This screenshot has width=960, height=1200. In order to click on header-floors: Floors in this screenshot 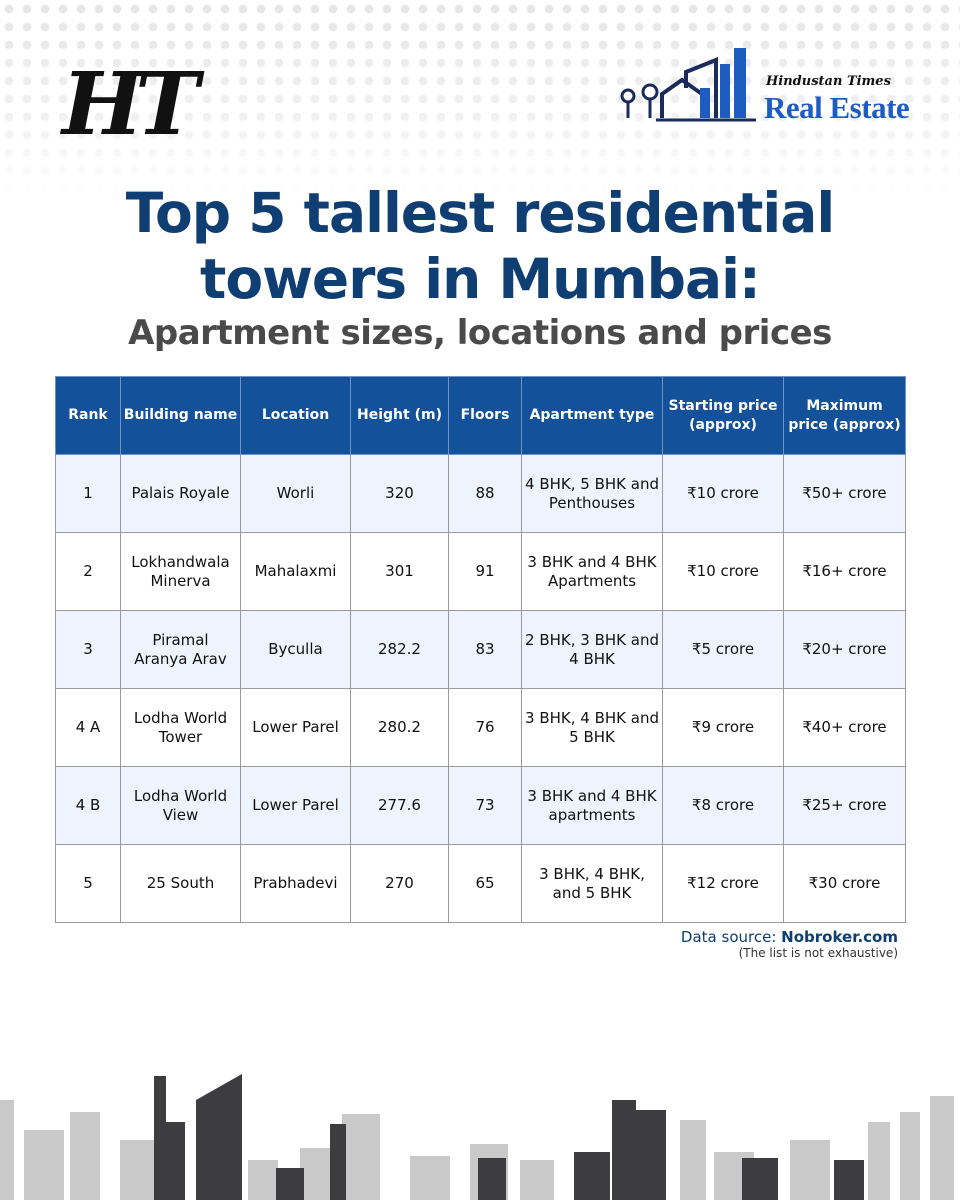, I will do `click(485, 415)`.